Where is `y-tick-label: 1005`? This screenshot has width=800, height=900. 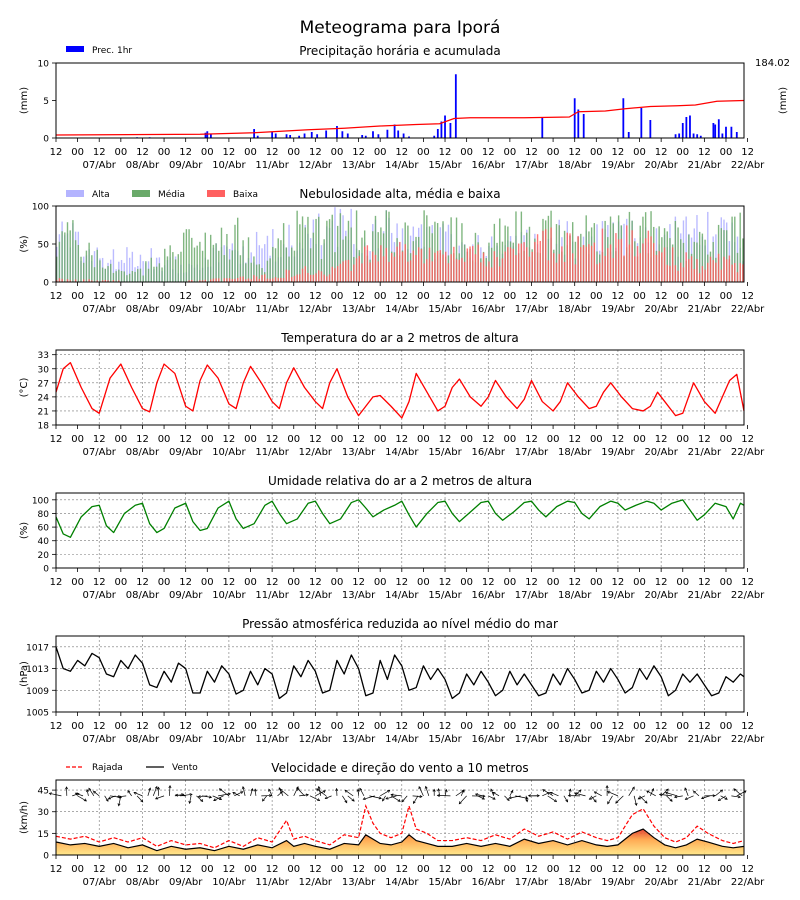 y-tick-label: 1005 is located at coordinates (37, 714).